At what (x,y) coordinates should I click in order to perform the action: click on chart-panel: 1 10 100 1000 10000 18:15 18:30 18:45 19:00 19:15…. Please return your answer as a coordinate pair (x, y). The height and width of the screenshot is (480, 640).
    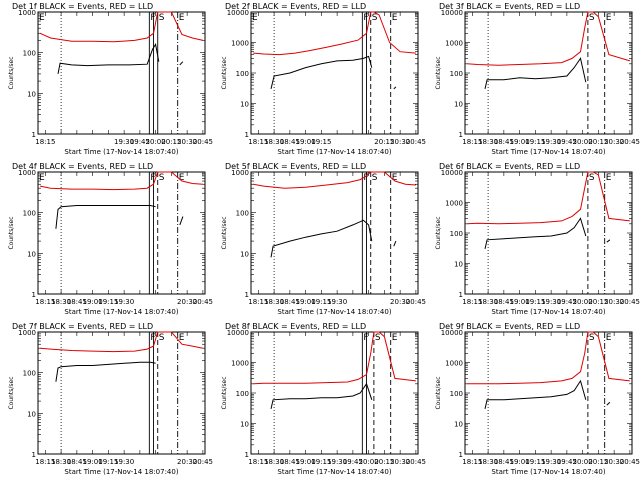
    Looking at the image, I should click on (533, 80).